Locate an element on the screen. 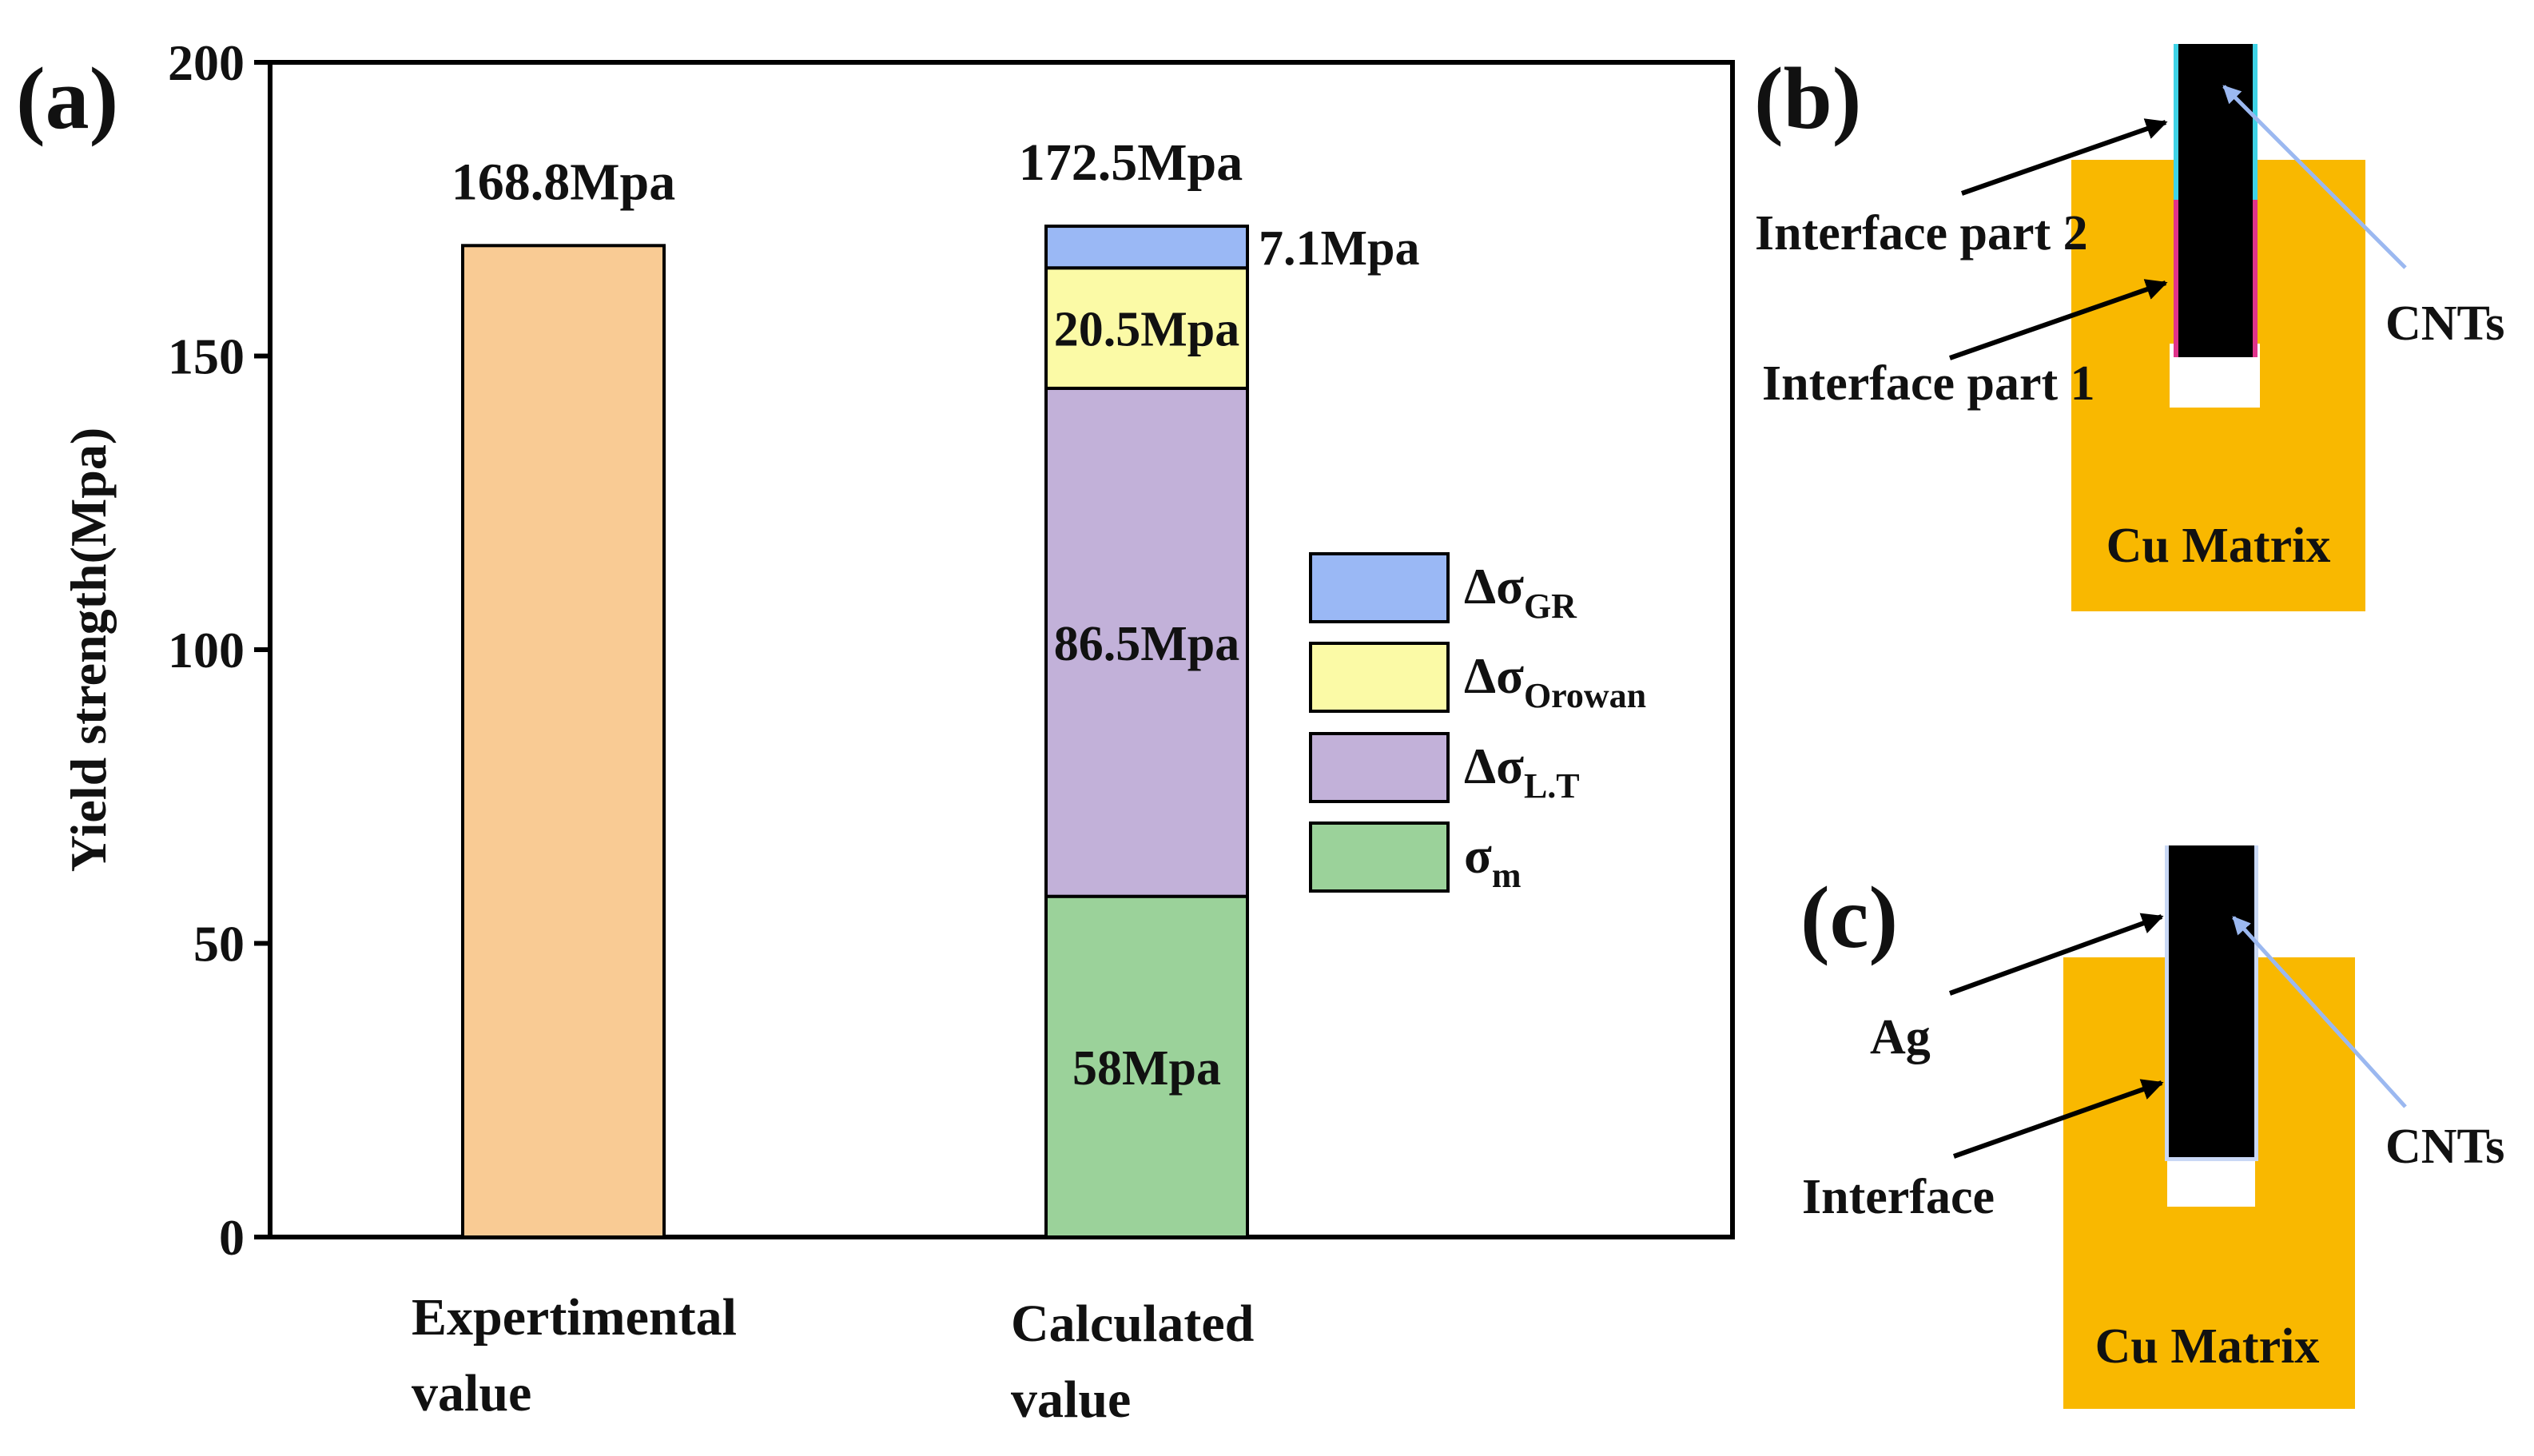  cnt-c is located at coordinates (2211, 1001).